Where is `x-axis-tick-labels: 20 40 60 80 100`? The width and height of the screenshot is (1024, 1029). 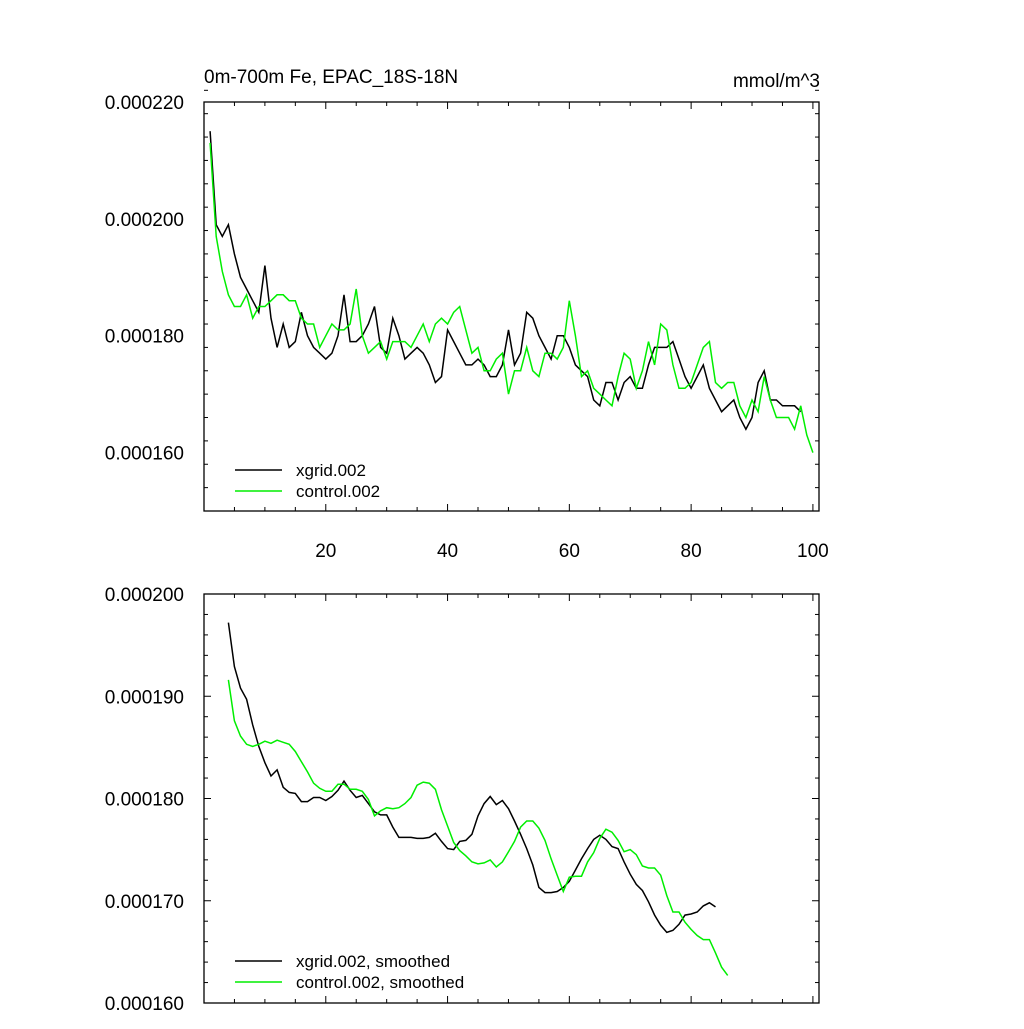 x-axis-tick-labels: 20 40 60 80 100 is located at coordinates (572, 551).